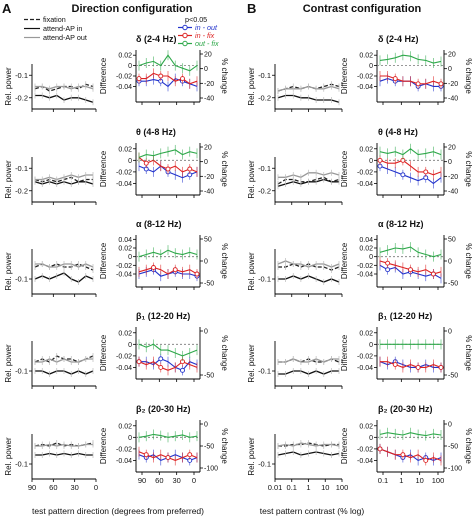  I want to click on x-tick-label: 30, so click(74, 487).